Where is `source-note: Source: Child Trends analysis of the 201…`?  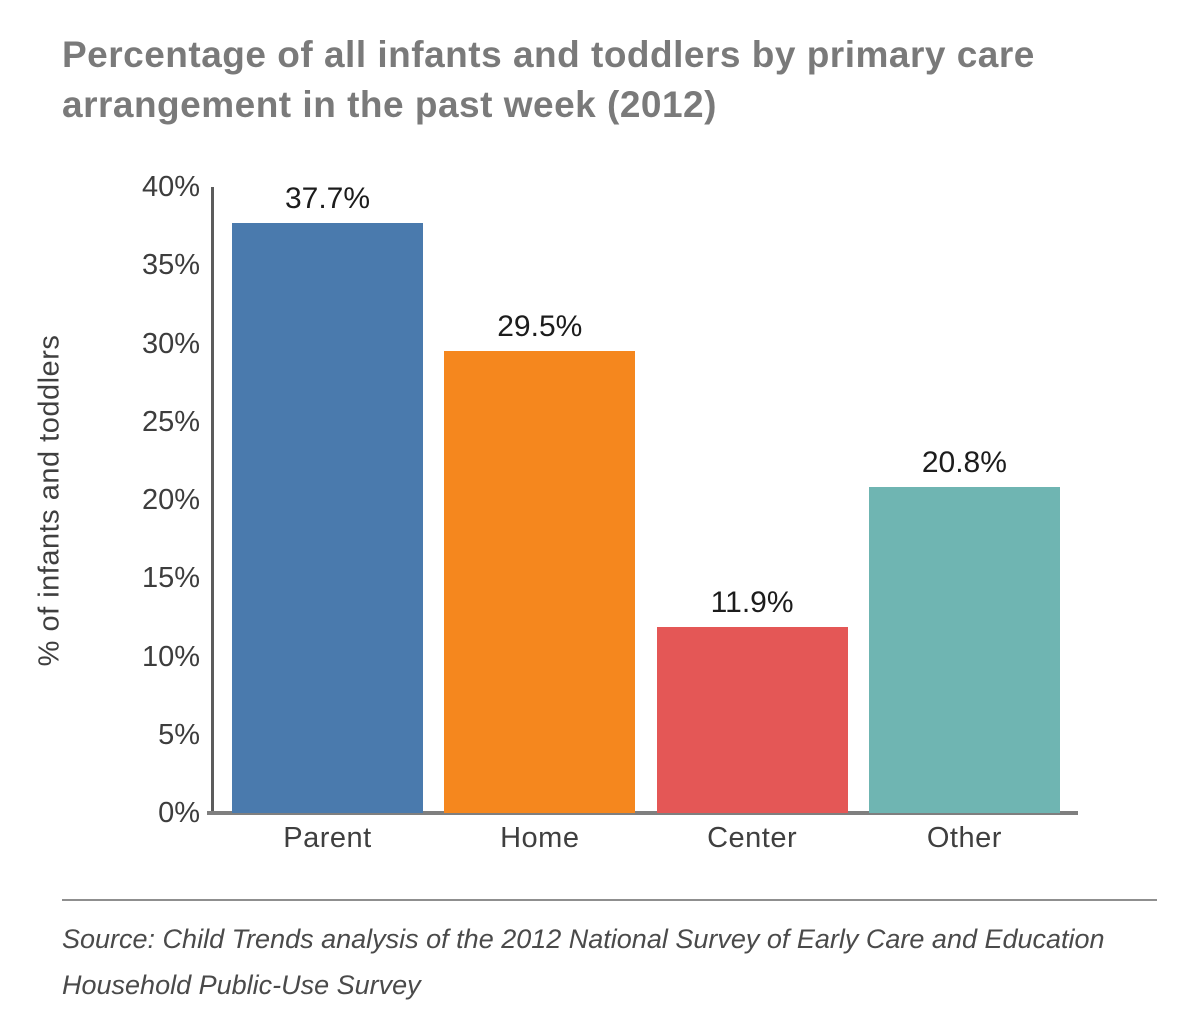 source-note: Source: Child Trends analysis of the 201… is located at coordinates (583, 962).